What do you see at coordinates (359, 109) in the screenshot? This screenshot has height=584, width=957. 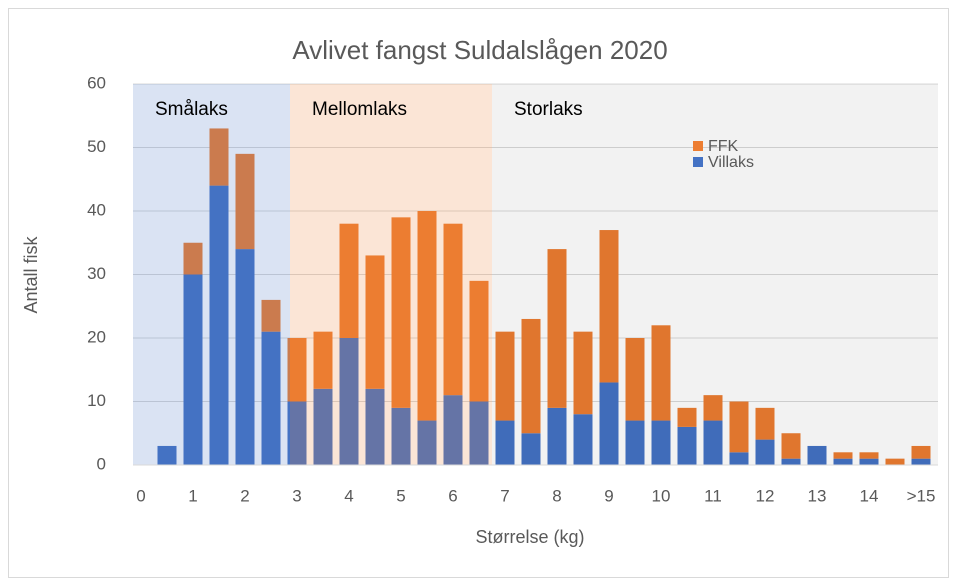 I see `region-label: Mellomlaks` at bounding box center [359, 109].